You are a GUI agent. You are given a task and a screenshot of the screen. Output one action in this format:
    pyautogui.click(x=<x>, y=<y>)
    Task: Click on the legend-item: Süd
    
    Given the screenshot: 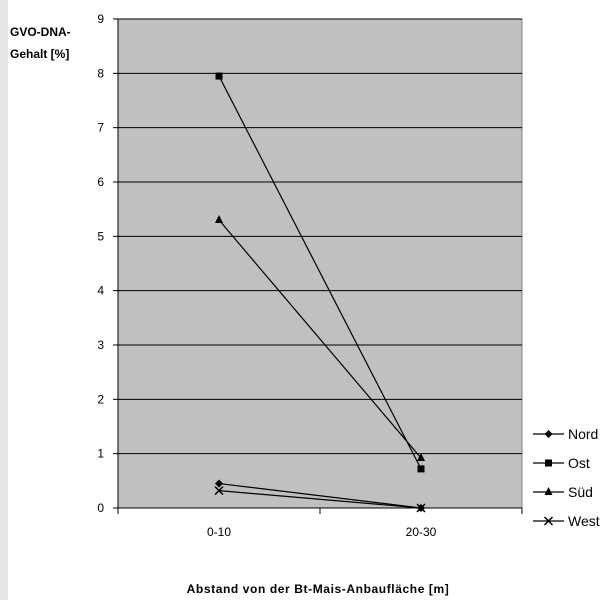 What is the action you would take?
    pyautogui.click(x=563, y=492)
    